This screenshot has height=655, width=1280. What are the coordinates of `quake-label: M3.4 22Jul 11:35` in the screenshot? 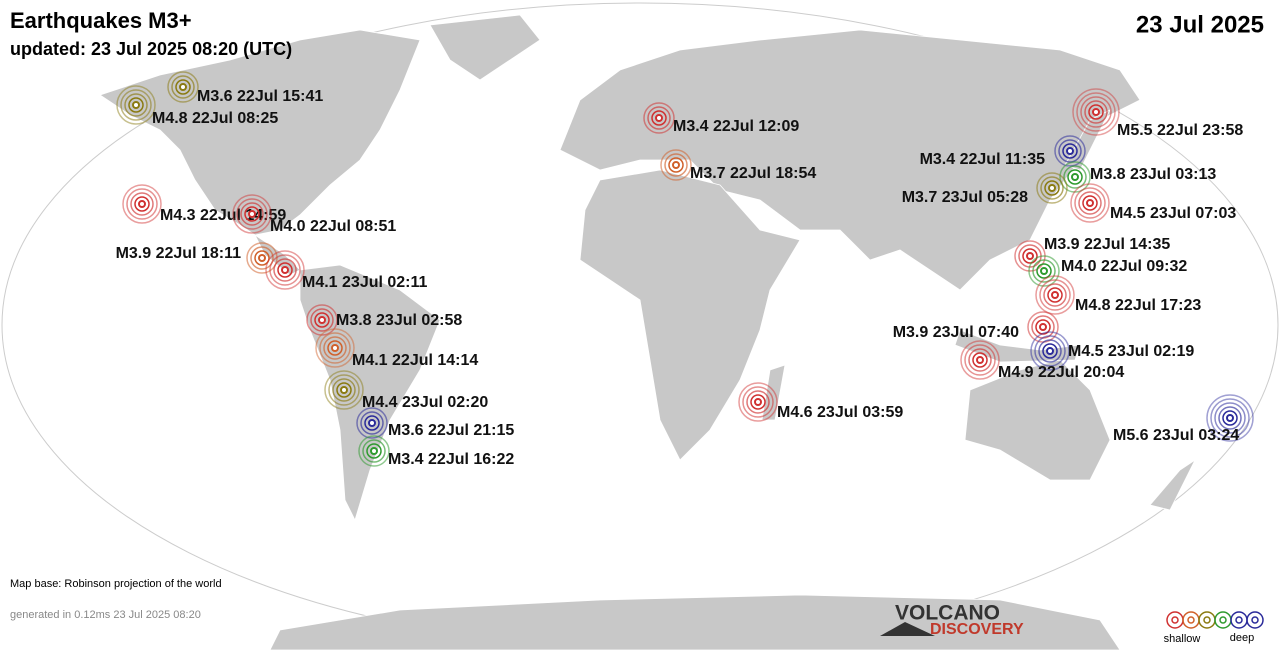 It's located at (983, 159).